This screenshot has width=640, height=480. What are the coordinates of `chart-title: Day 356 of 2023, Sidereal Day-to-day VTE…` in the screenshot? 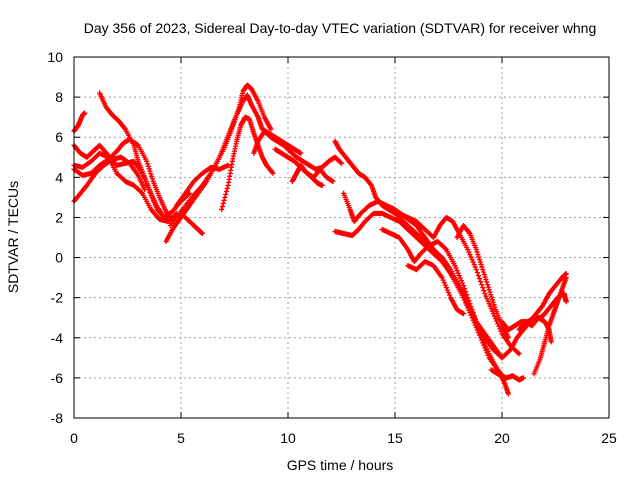 It's located at (340, 28).